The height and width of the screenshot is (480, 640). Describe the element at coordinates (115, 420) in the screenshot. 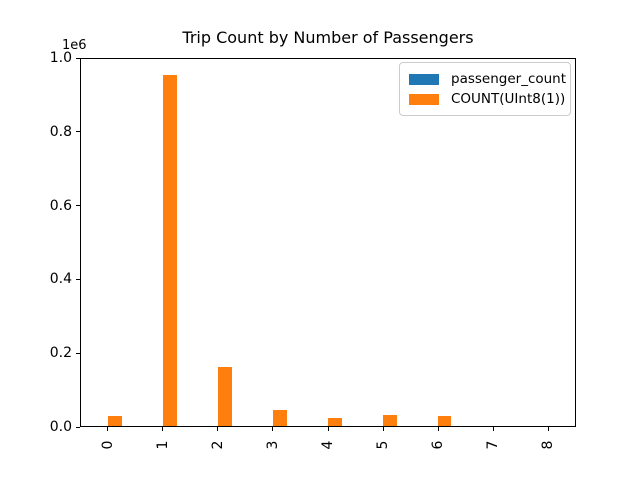

I see `bar-COUNT(UInt8(1))-0` at that location.